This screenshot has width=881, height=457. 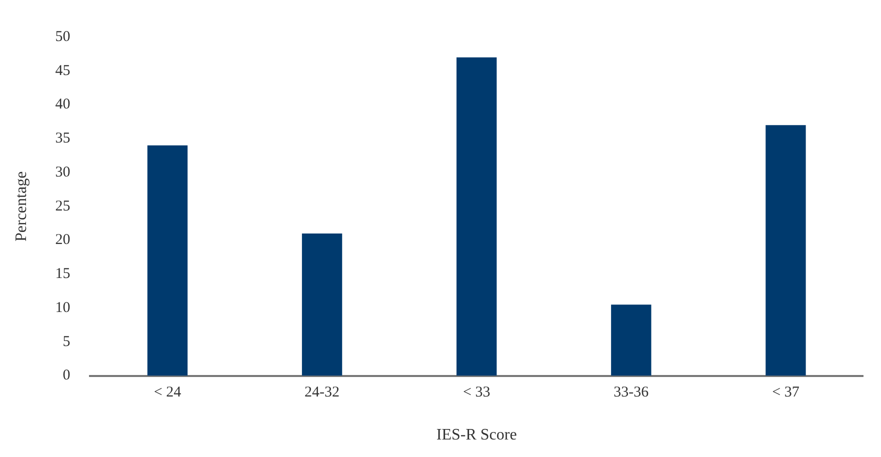 What do you see at coordinates (62, 240) in the screenshot?
I see `y-tick-label: 20` at bounding box center [62, 240].